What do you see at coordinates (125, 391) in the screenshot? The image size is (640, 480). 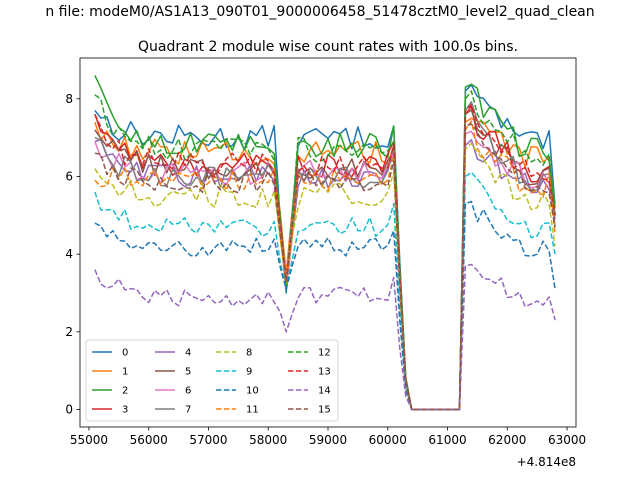 I see `legend-label-2: 2` at bounding box center [125, 391].